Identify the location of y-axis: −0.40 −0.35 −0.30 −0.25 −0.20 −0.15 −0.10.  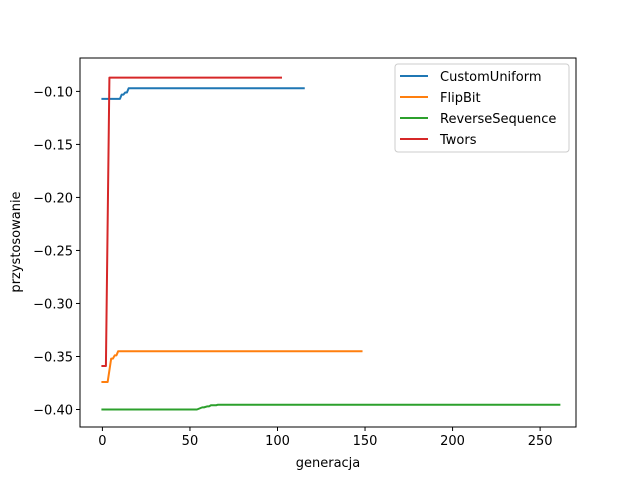
(56, 252).